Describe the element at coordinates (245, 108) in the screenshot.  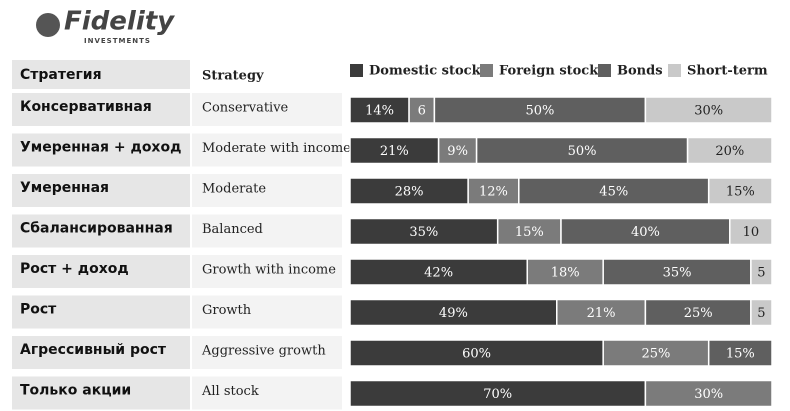
I see `strategy-en: Conservative` at that location.